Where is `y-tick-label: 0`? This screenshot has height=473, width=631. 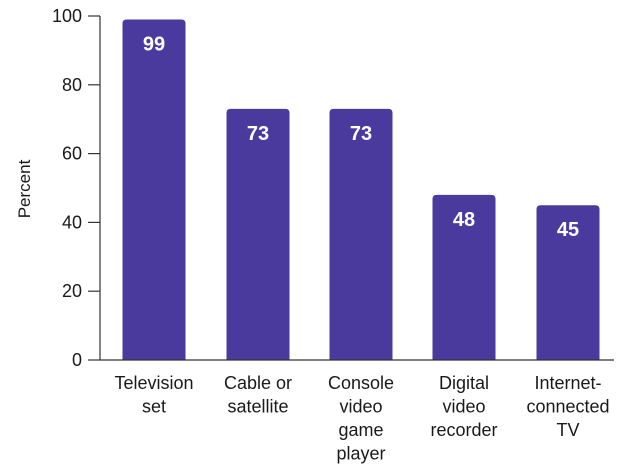
y-tick-label: 0 is located at coordinates (77, 360).